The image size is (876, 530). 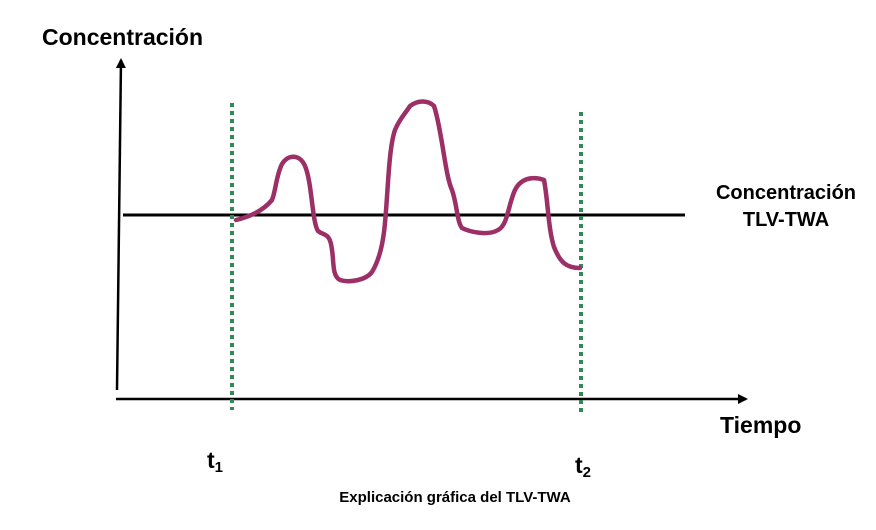 What do you see at coordinates (760, 425) in the screenshot?
I see `x-axis-label: Tiempo` at bounding box center [760, 425].